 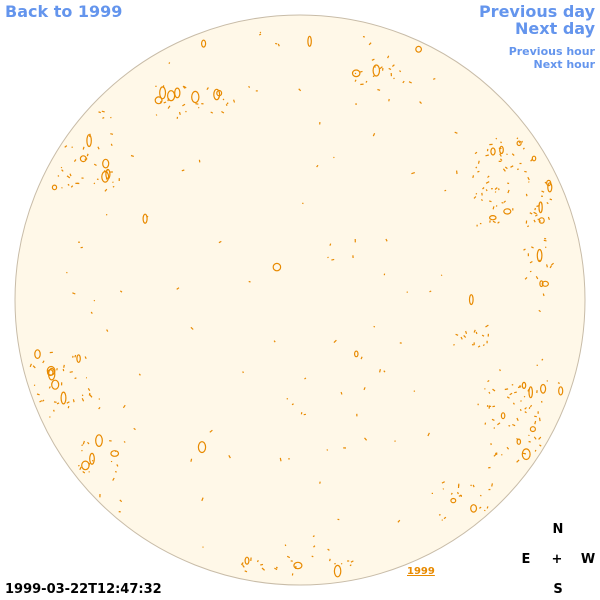 I want to click on next-day-link: Next day, so click(x=555, y=28).